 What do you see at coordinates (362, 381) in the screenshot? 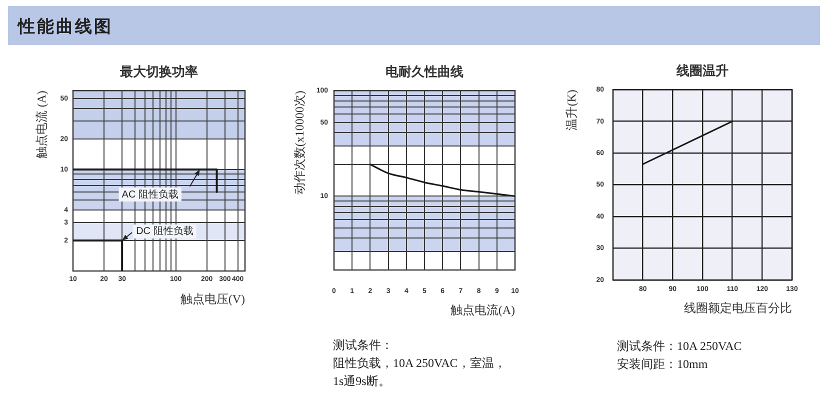
I see `text: 1s通9s断。` at bounding box center [362, 381].